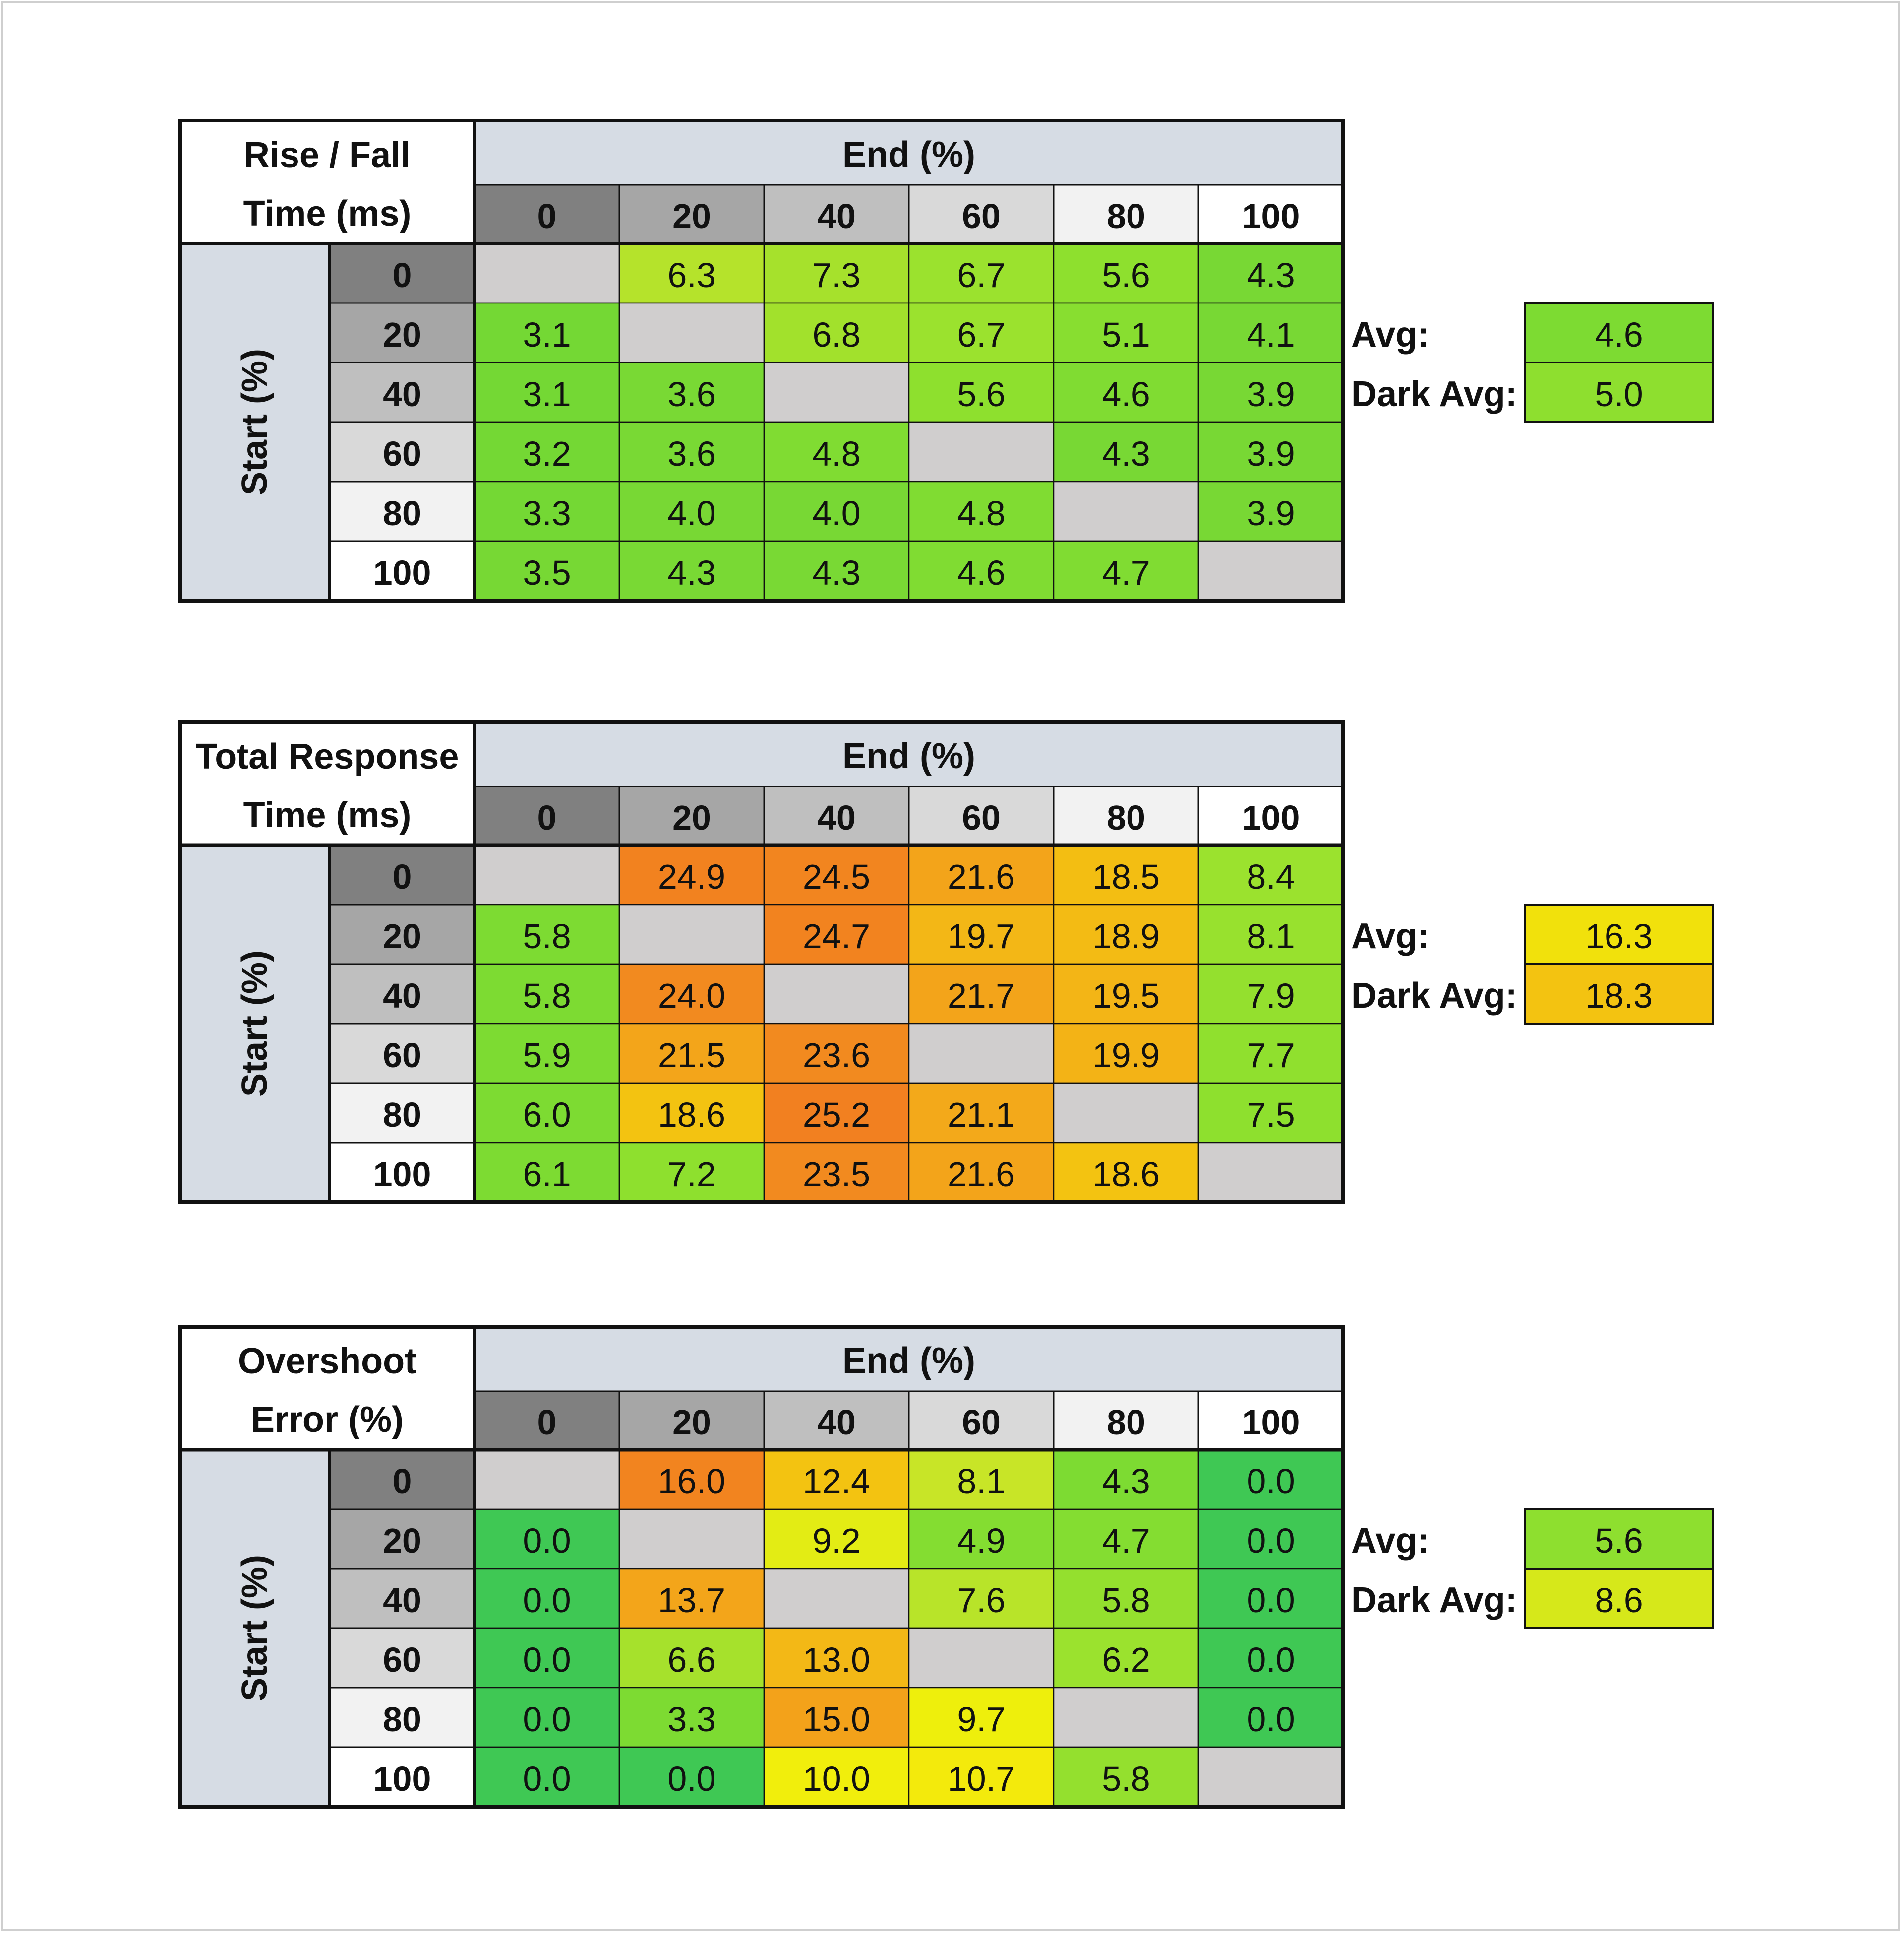 The height and width of the screenshot is (1936, 1904). I want to click on cell-value: 7.7, so click(1271, 1055).